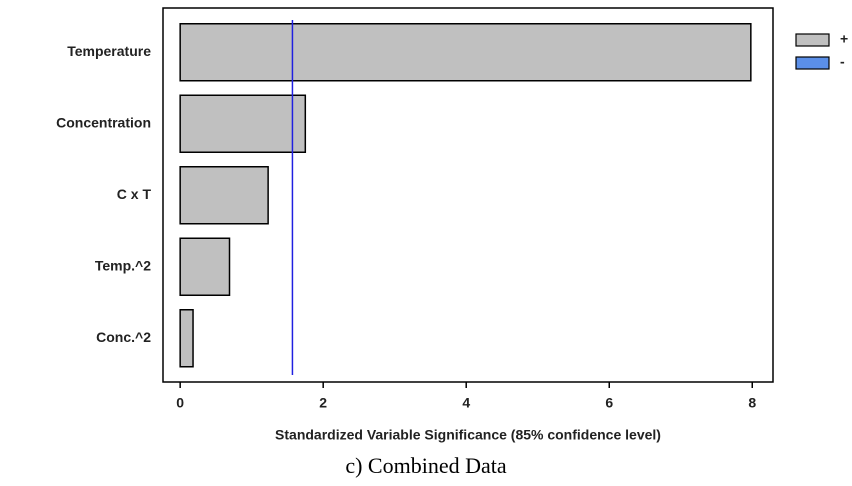 Image resolution: width=852 pixels, height=486 pixels. What do you see at coordinates (842, 62) in the screenshot?
I see `legend-label: -` at bounding box center [842, 62].